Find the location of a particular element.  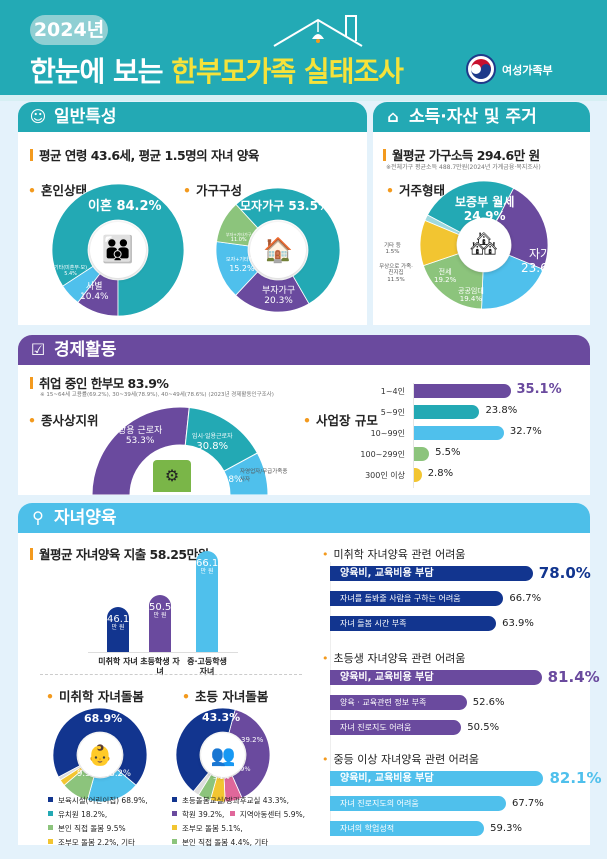

legend-item: 조부모 돌봄 2.2%, 기타 is located at coordinates (91, 842).